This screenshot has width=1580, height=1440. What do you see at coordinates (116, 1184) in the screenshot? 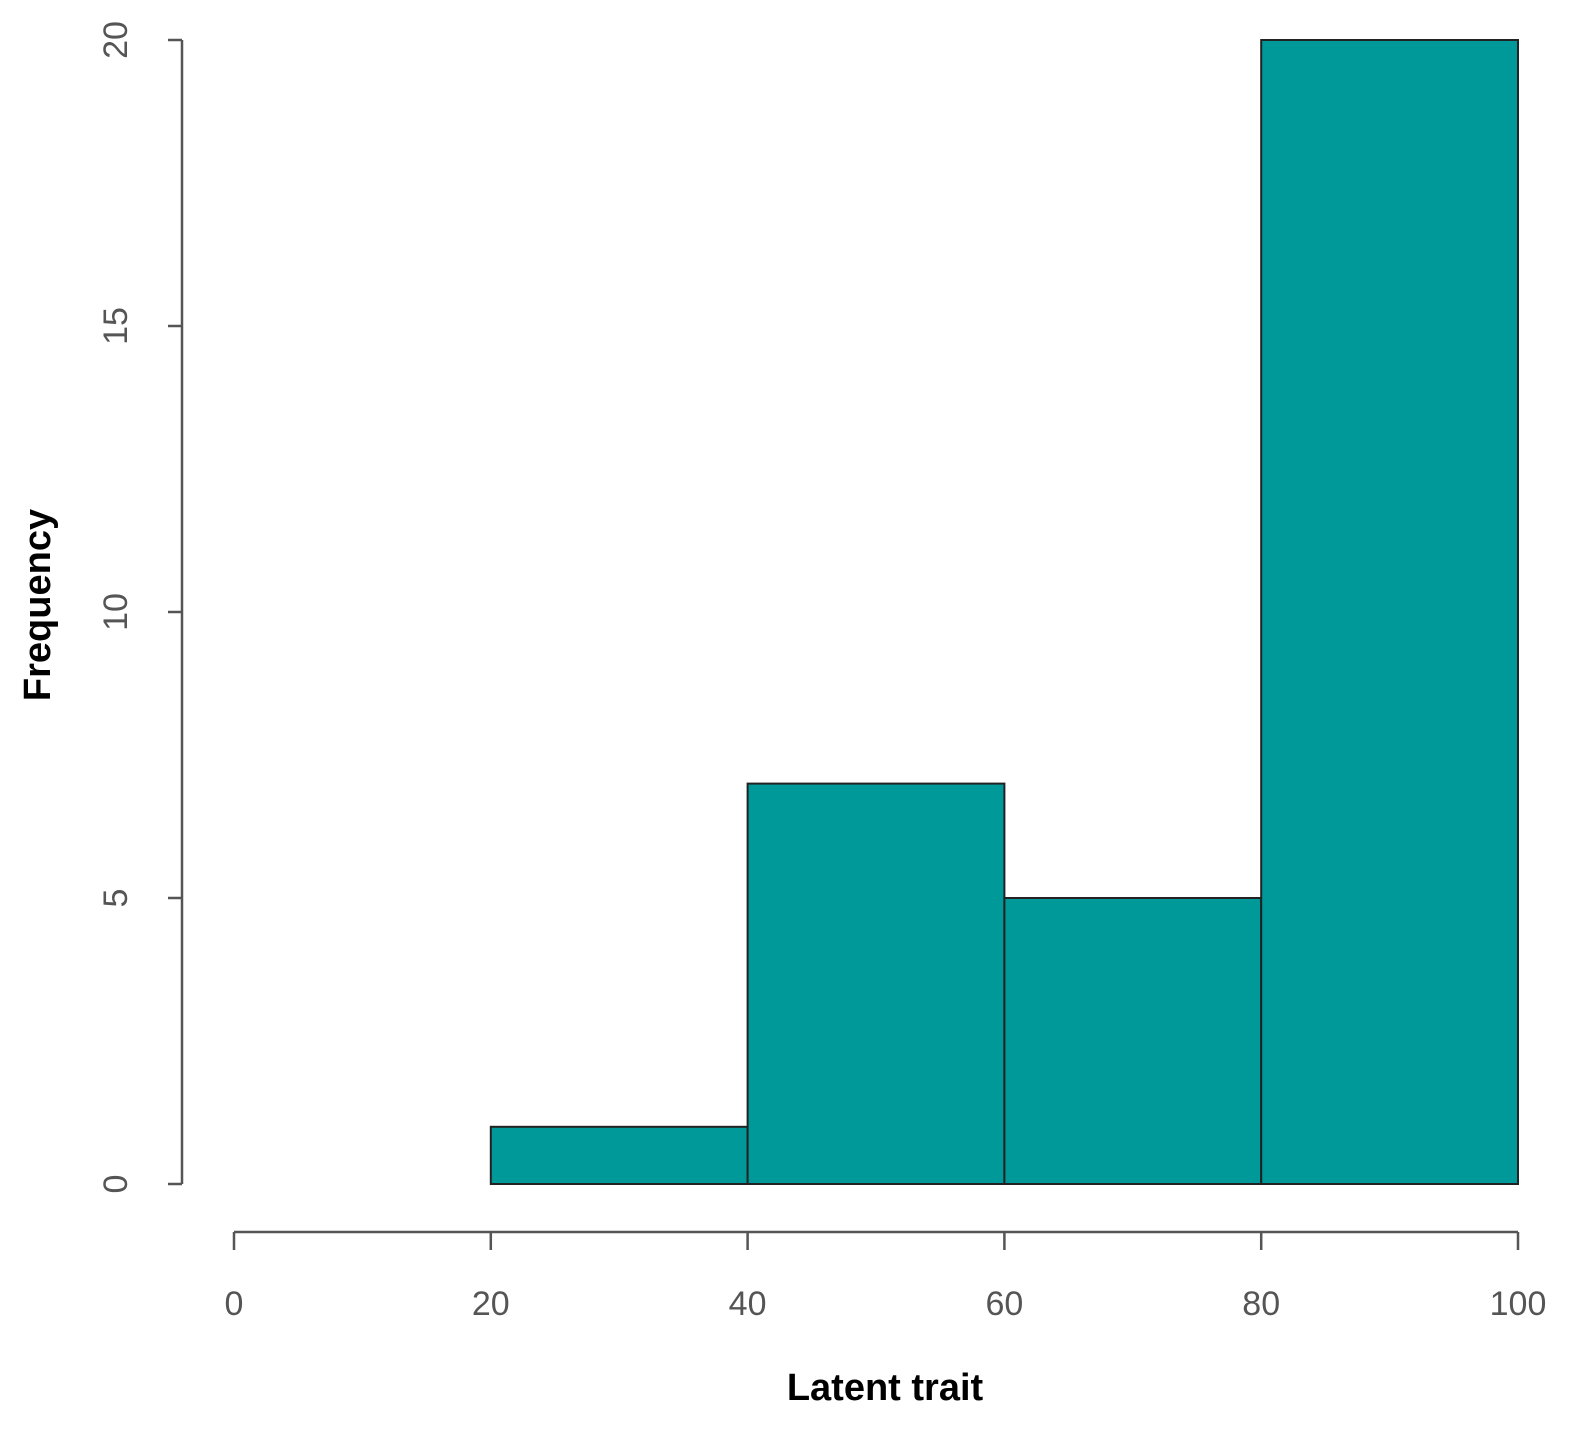
I see `y-tick-label: 0` at bounding box center [116, 1184].